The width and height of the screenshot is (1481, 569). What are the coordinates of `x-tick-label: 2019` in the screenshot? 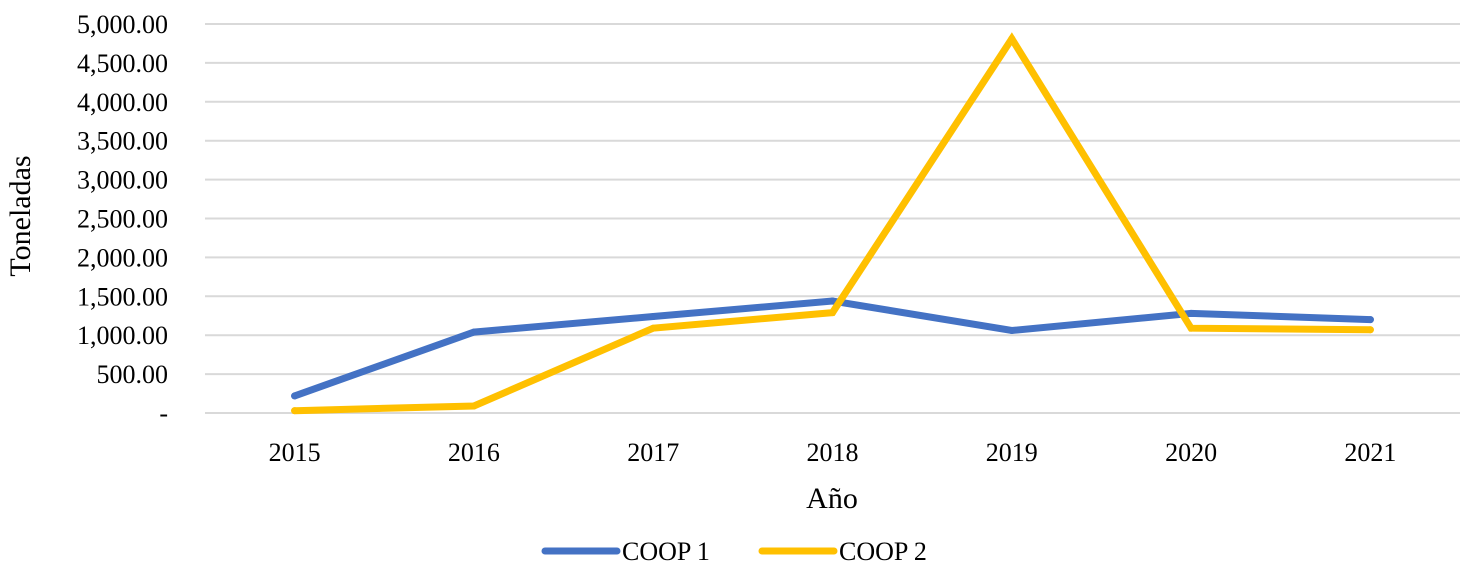 It's located at (1012, 452).